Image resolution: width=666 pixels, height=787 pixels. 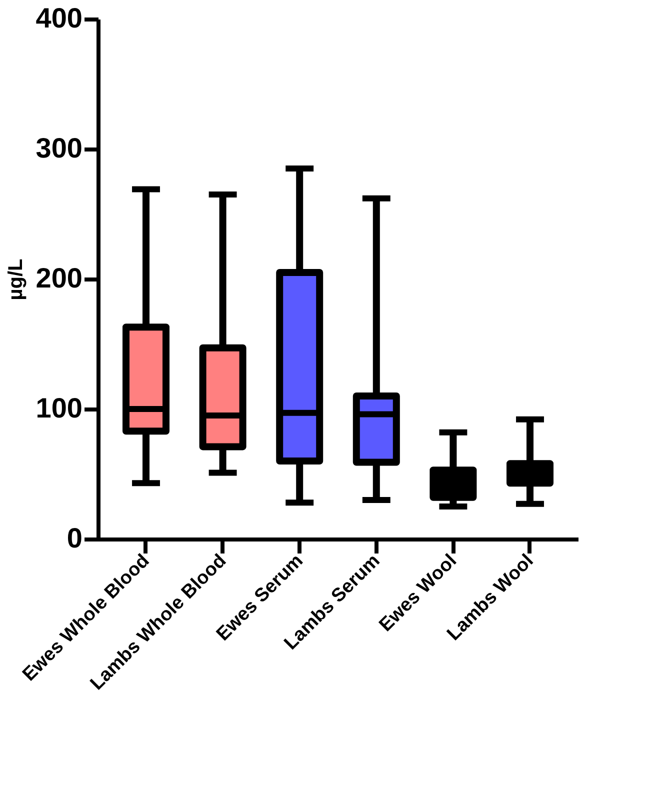 What do you see at coordinates (59, 278) in the screenshot?
I see `y-tick-label: 200` at bounding box center [59, 278].